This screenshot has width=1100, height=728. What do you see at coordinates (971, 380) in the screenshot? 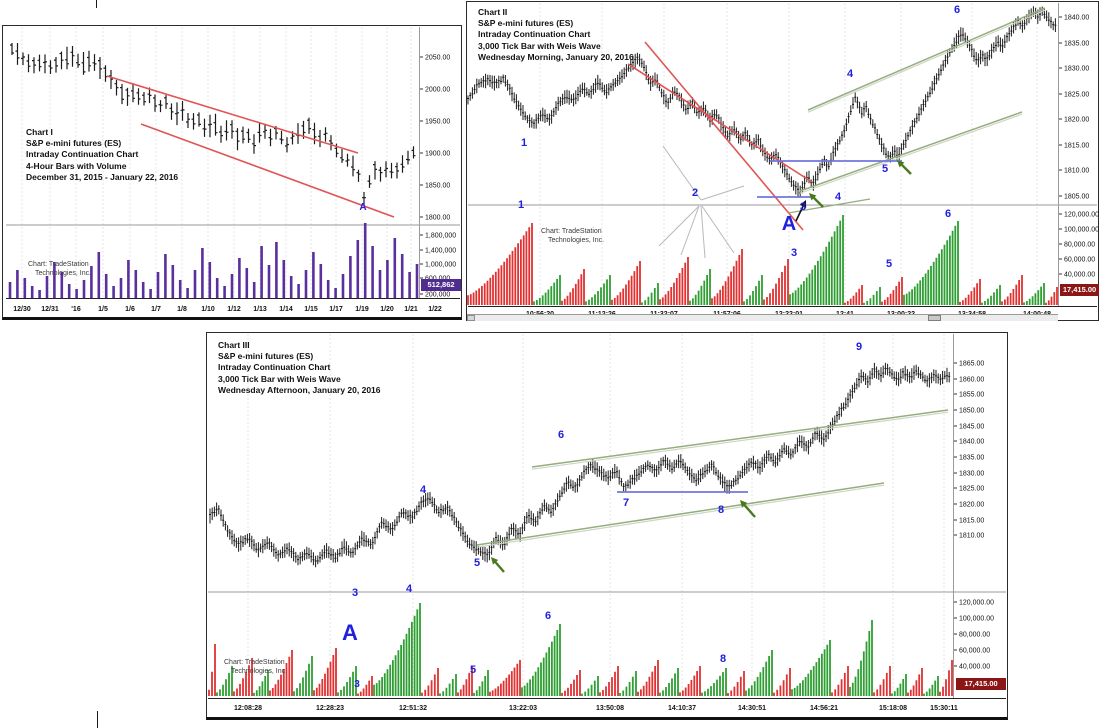
I see `price-axis-tick-label: 1860.00` at bounding box center [971, 380].